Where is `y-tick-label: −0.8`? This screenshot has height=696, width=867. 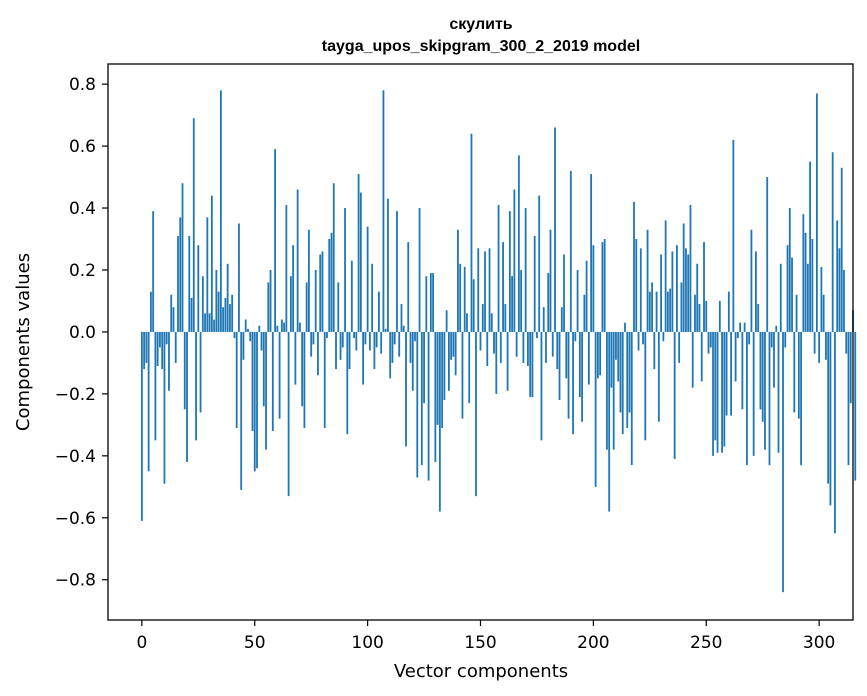 y-tick-label: −0.8 is located at coordinates (75, 581).